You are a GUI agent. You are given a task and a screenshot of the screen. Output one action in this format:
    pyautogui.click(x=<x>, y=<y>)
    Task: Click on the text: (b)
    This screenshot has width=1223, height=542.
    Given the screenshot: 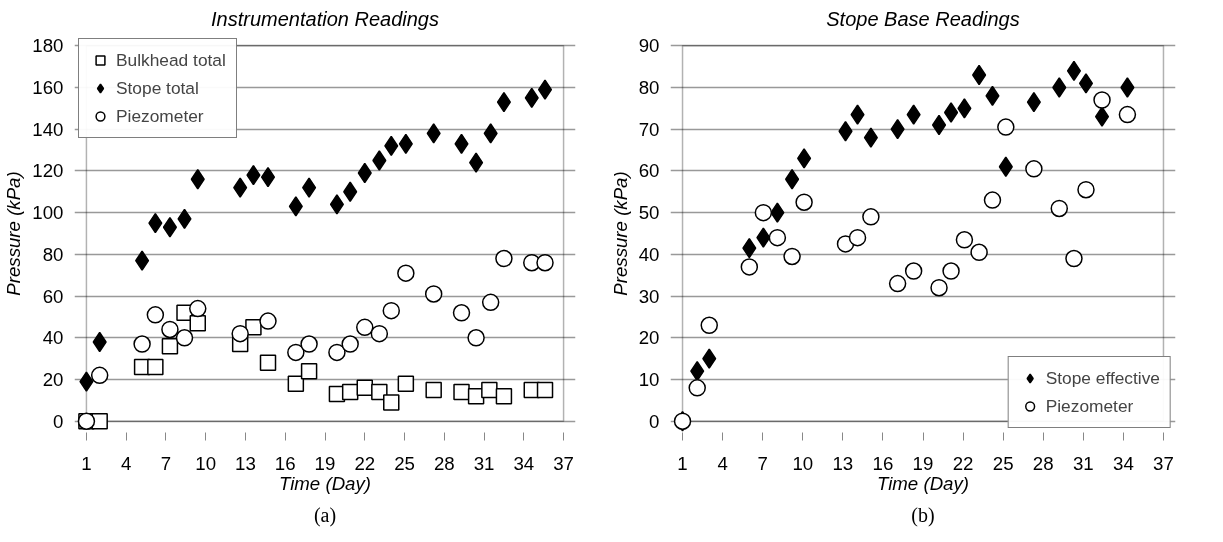 What is the action you would take?
    pyautogui.click(x=923, y=515)
    